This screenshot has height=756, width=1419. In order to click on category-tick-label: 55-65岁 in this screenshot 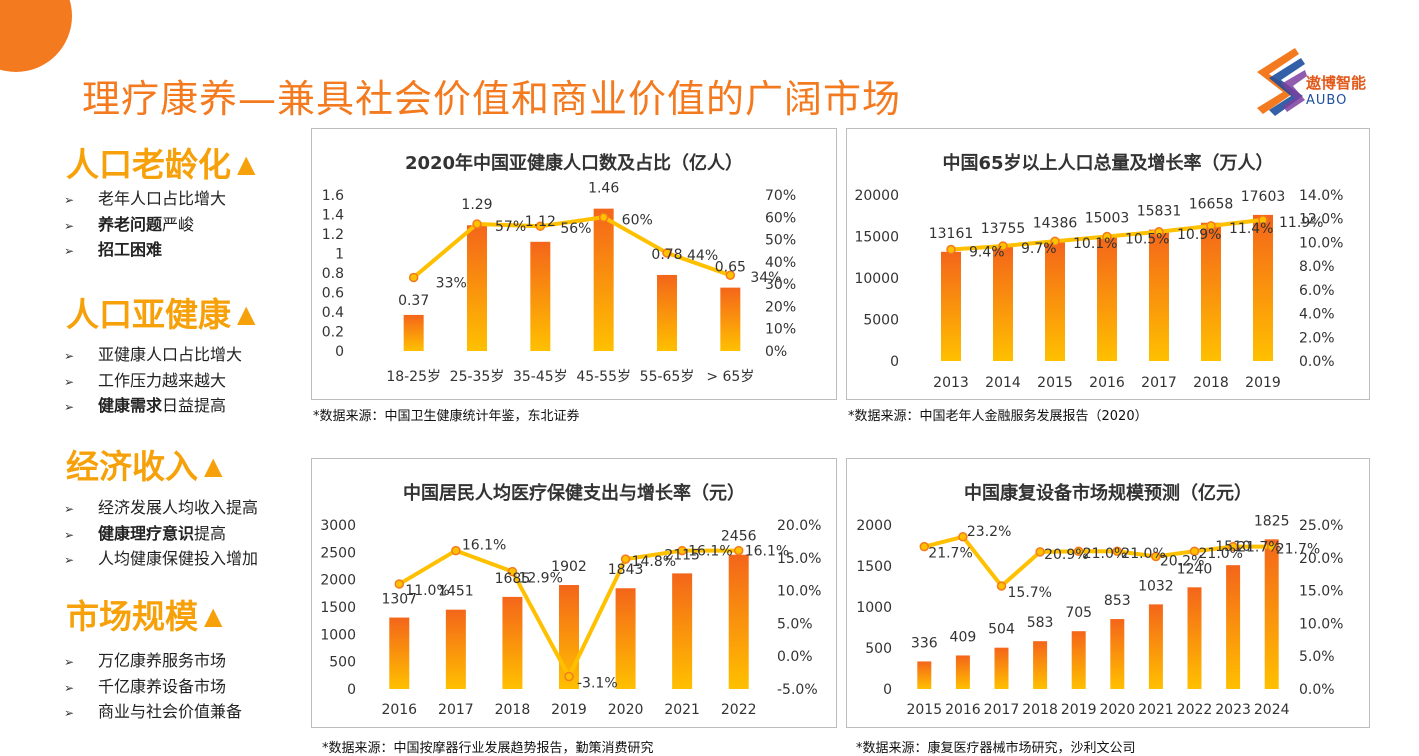, I will do `click(667, 377)`.